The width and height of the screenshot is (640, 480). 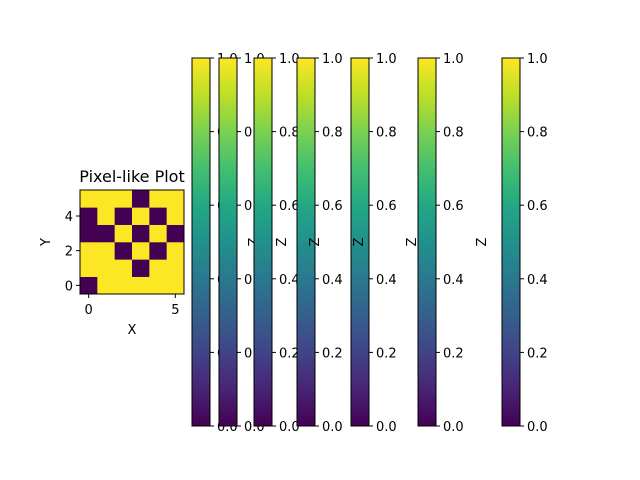 I want to click on y-tick-label: 0, so click(x=69, y=286).